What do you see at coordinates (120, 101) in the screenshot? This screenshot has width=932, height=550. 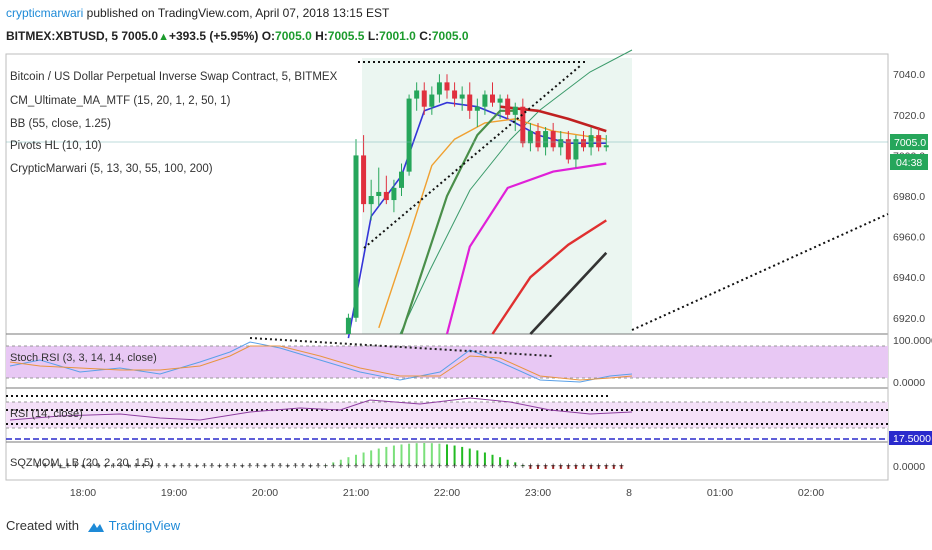 I see `legend-cm-ma: CM_Ultimate_MA_MTF (15, 20, 1, 2, 50, 1)` at bounding box center [120, 101].